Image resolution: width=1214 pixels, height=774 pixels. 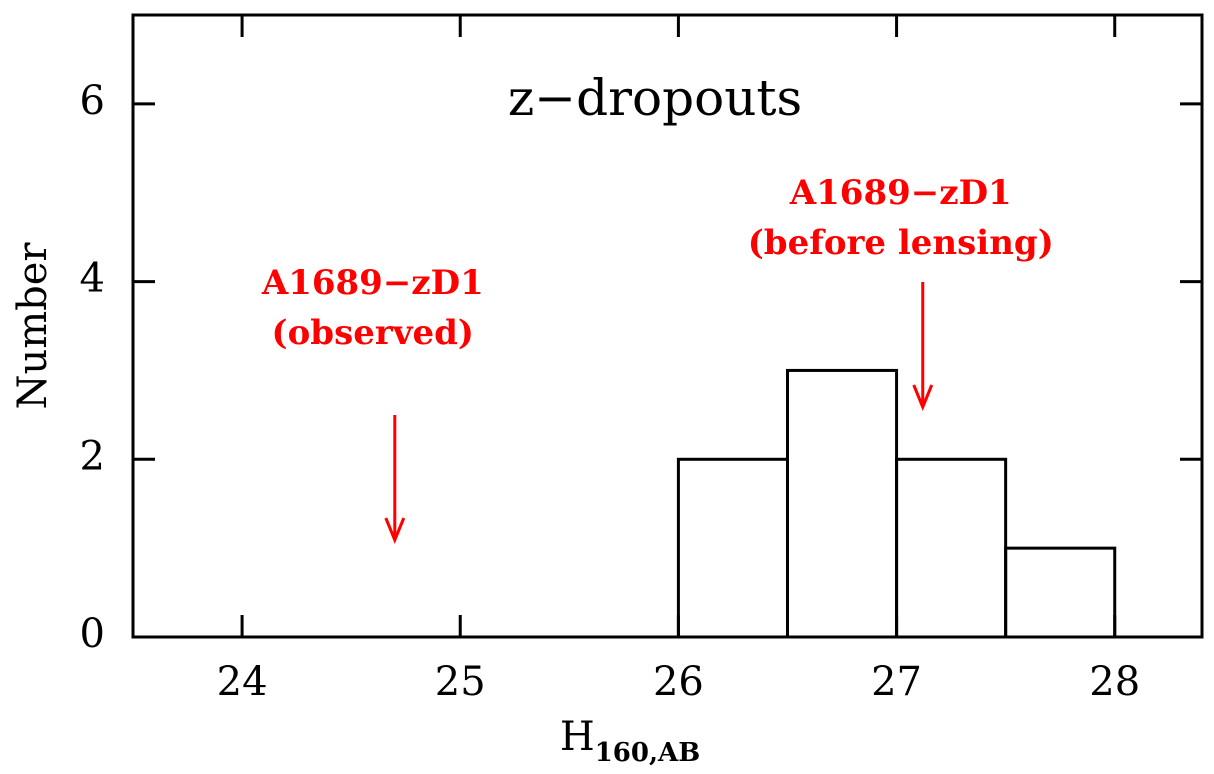 I want to click on y-tick-label: 6, so click(x=92, y=101).